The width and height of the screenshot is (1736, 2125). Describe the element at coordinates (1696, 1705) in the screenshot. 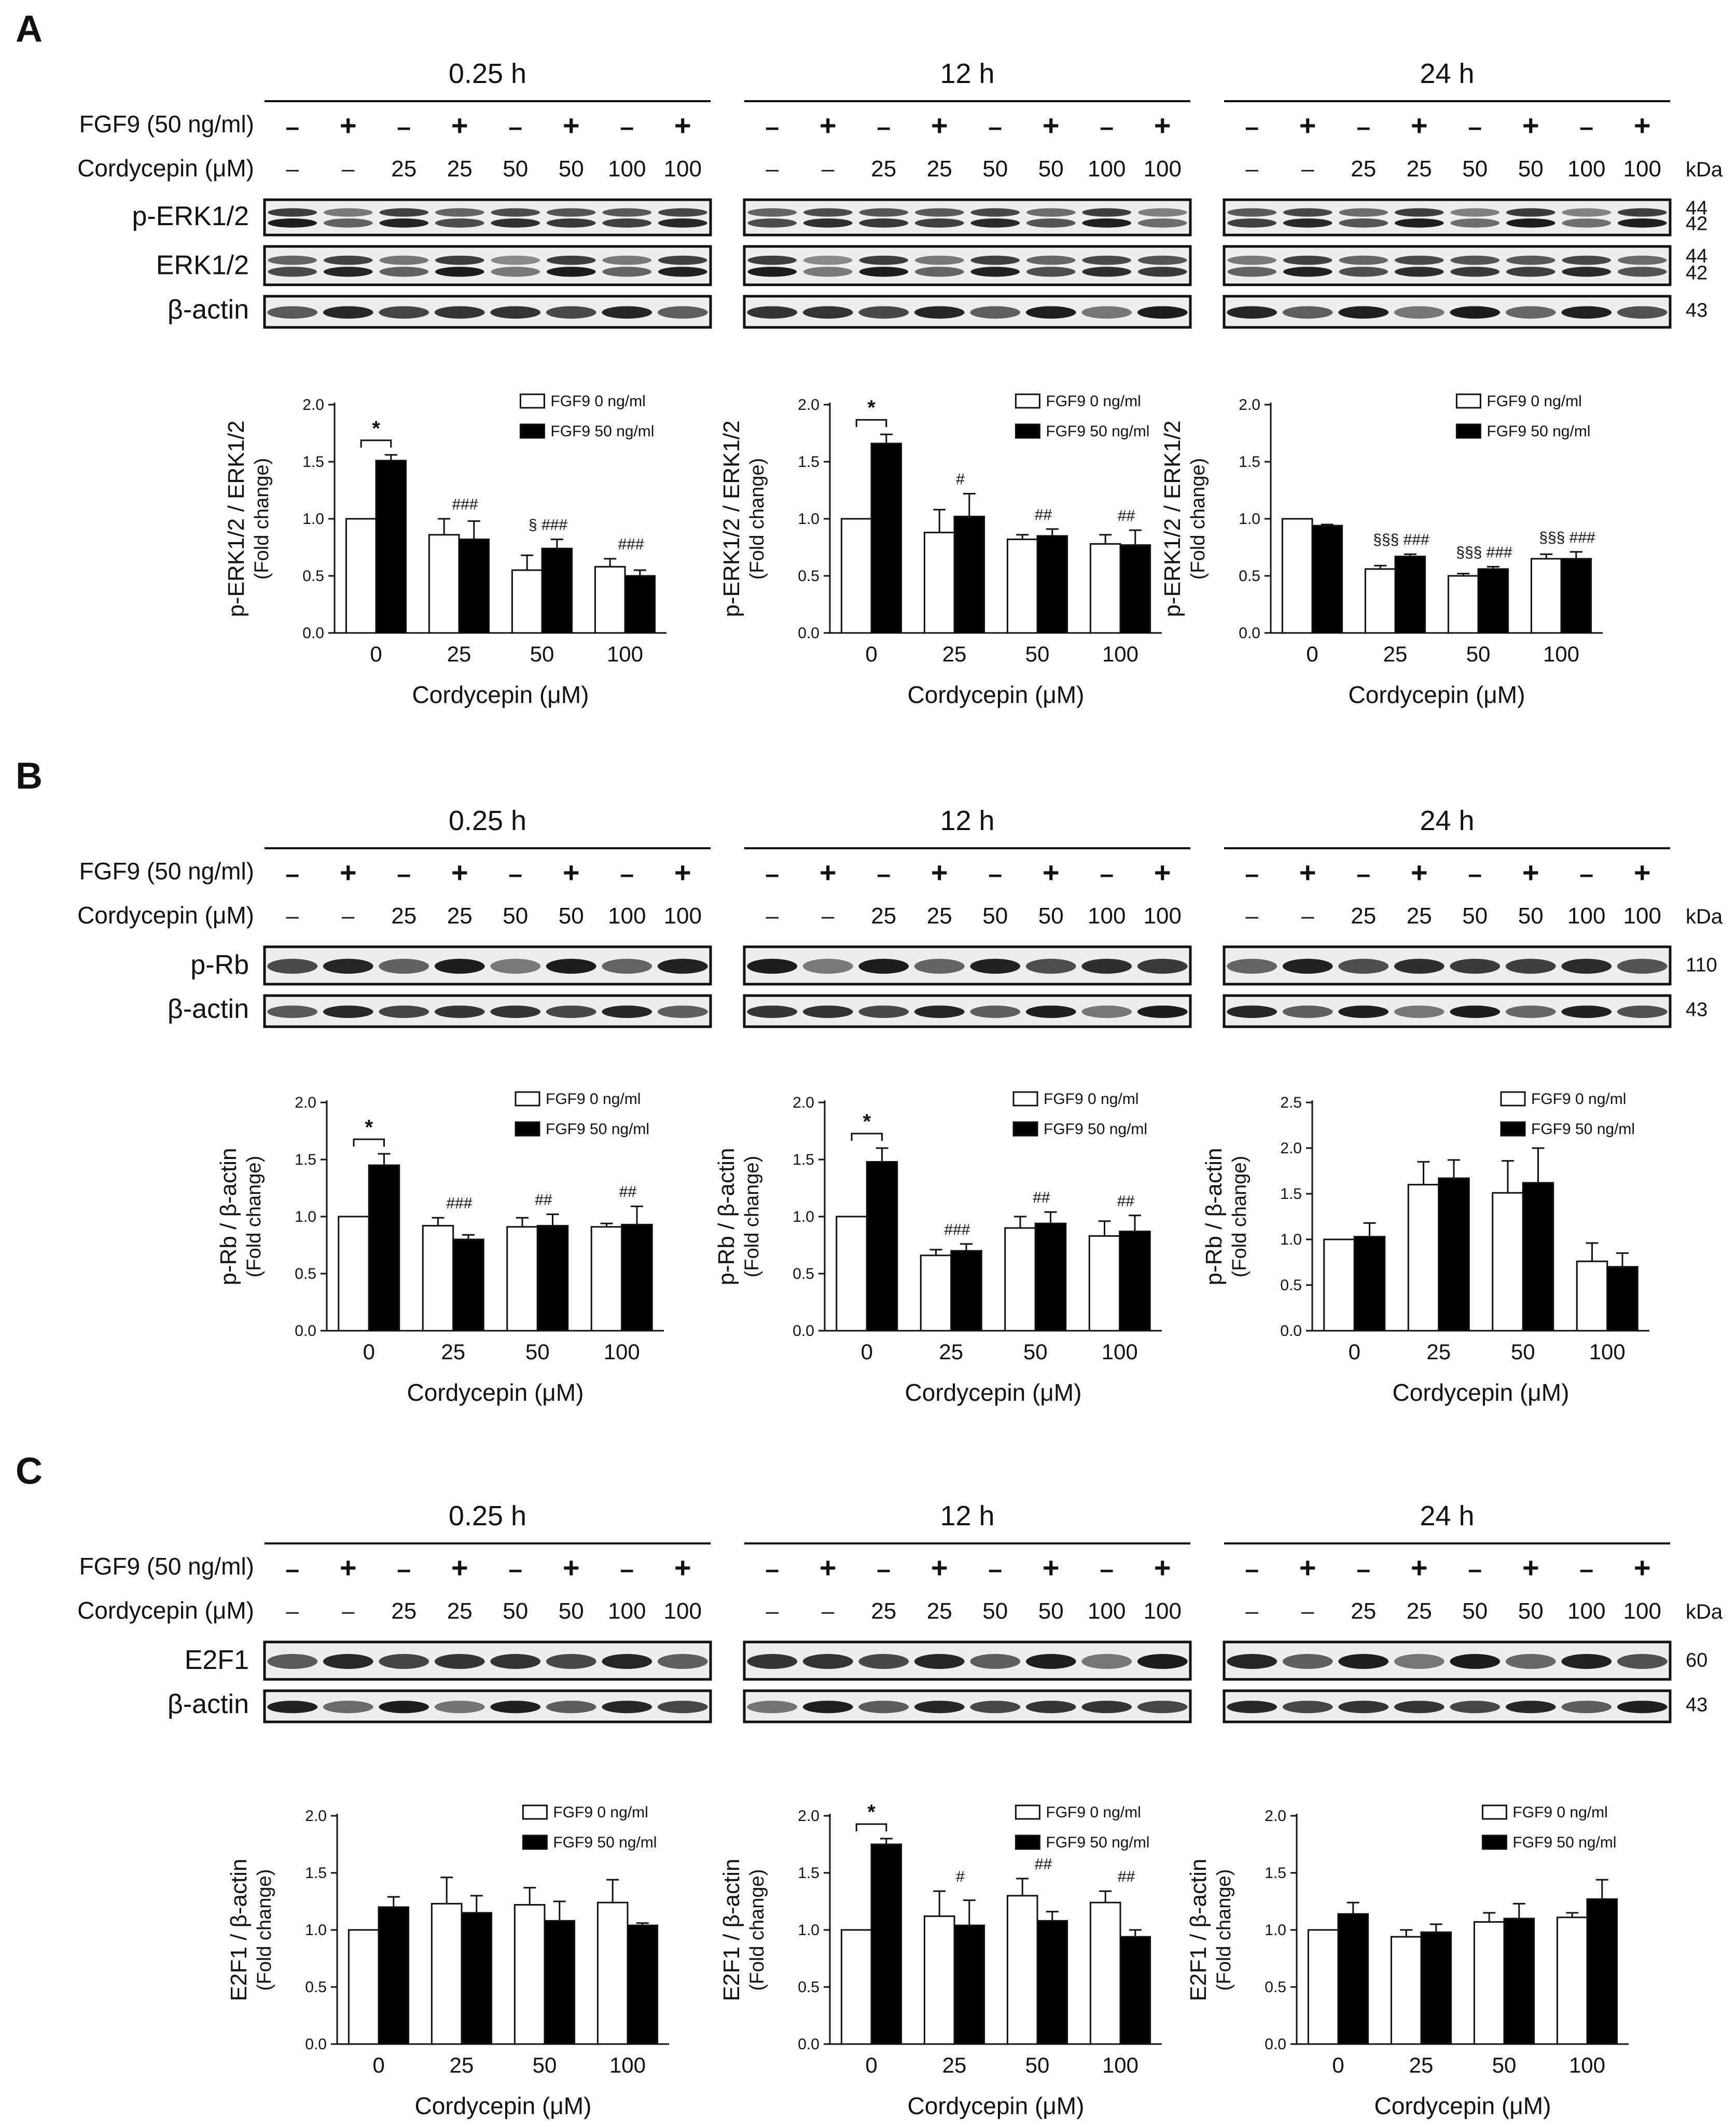

I see `kda-value: 43` at that location.